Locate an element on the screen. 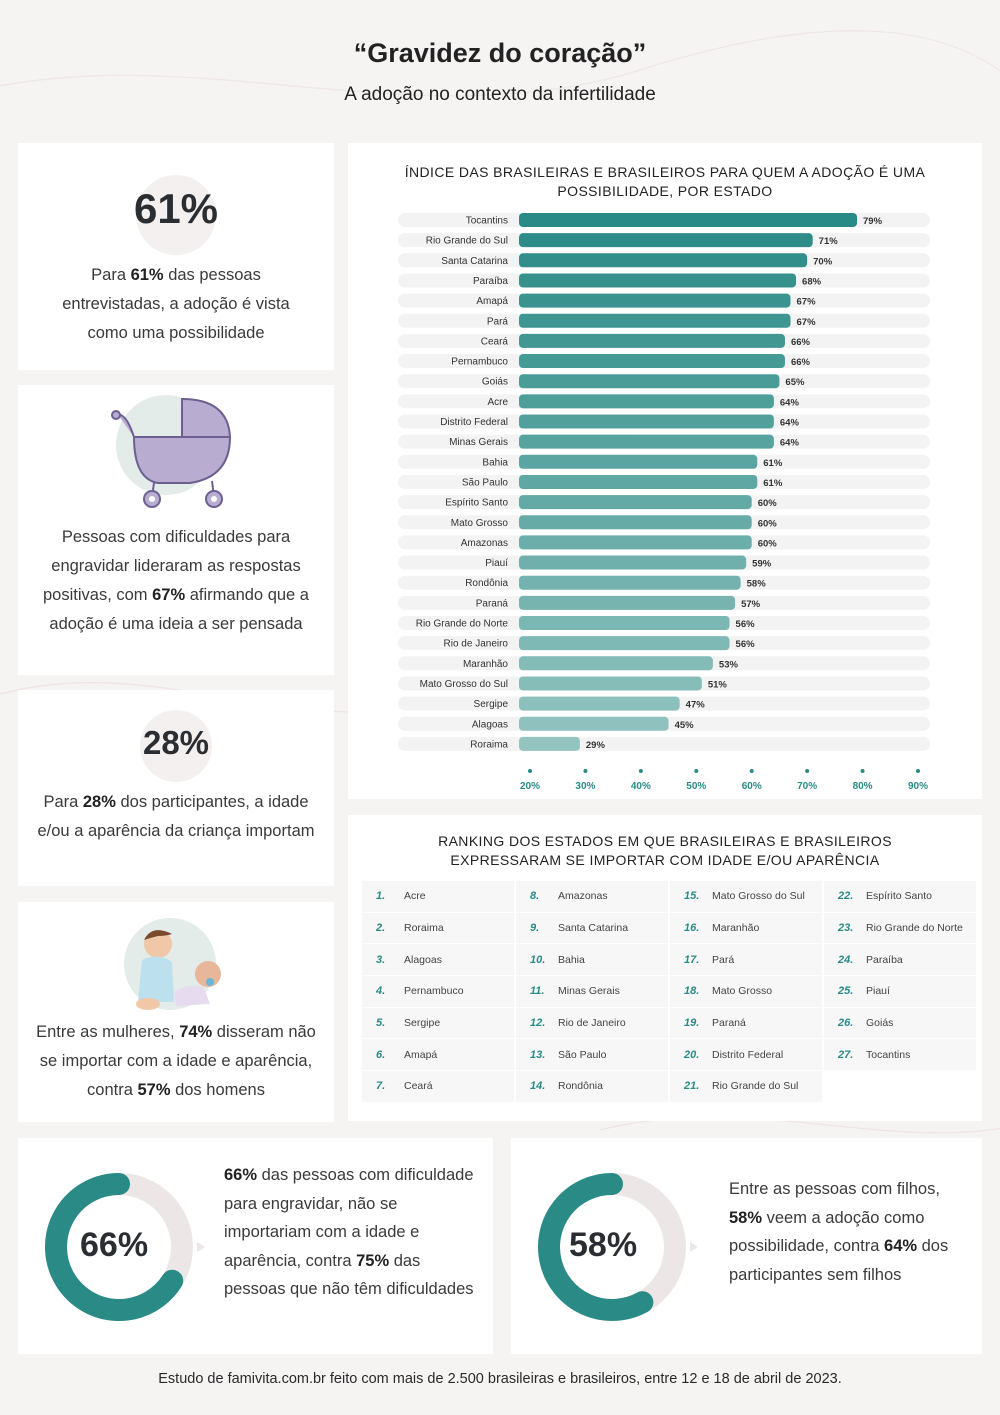  ranking-number: 13. is located at coordinates (538, 1054).